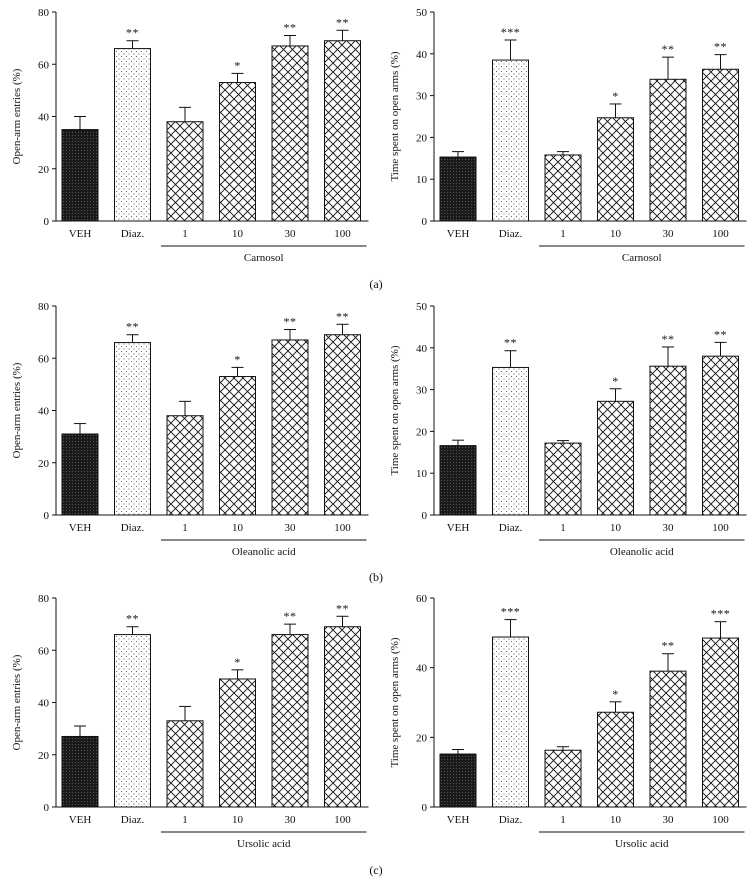 Image resolution: width=752 pixels, height=892 pixels. Describe the element at coordinates (642, 258) in the screenshot. I see `group-label: Carnosol` at that location.